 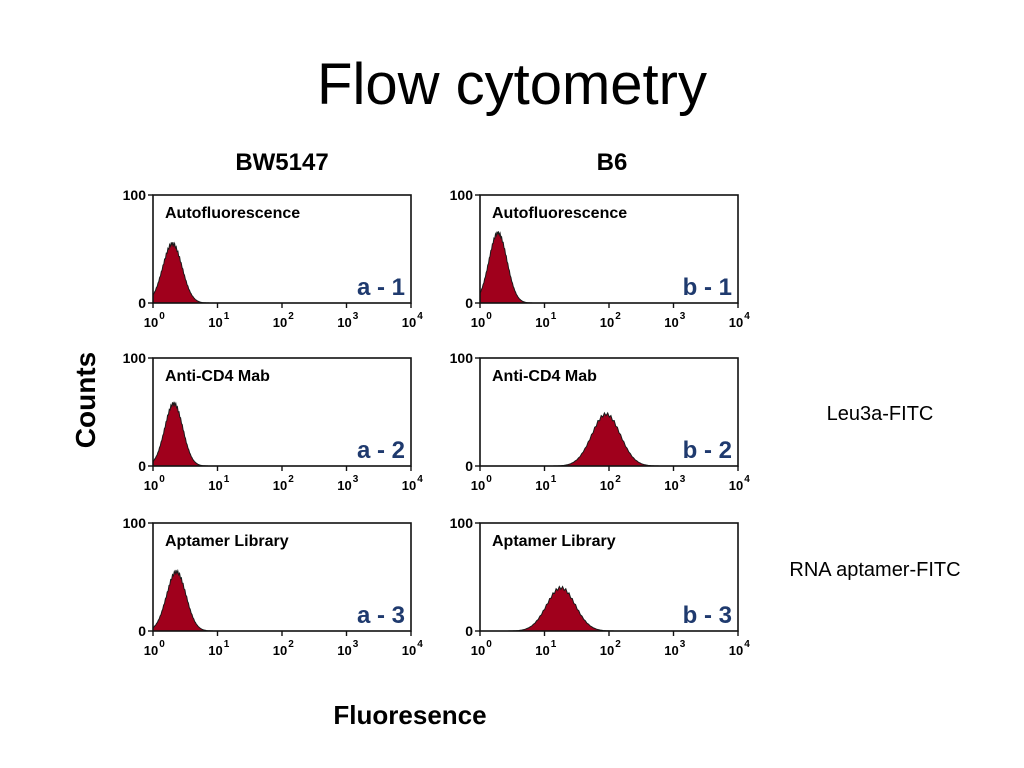 What do you see at coordinates (707, 615) in the screenshot?
I see `panel-label: b - 3` at bounding box center [707, 615].